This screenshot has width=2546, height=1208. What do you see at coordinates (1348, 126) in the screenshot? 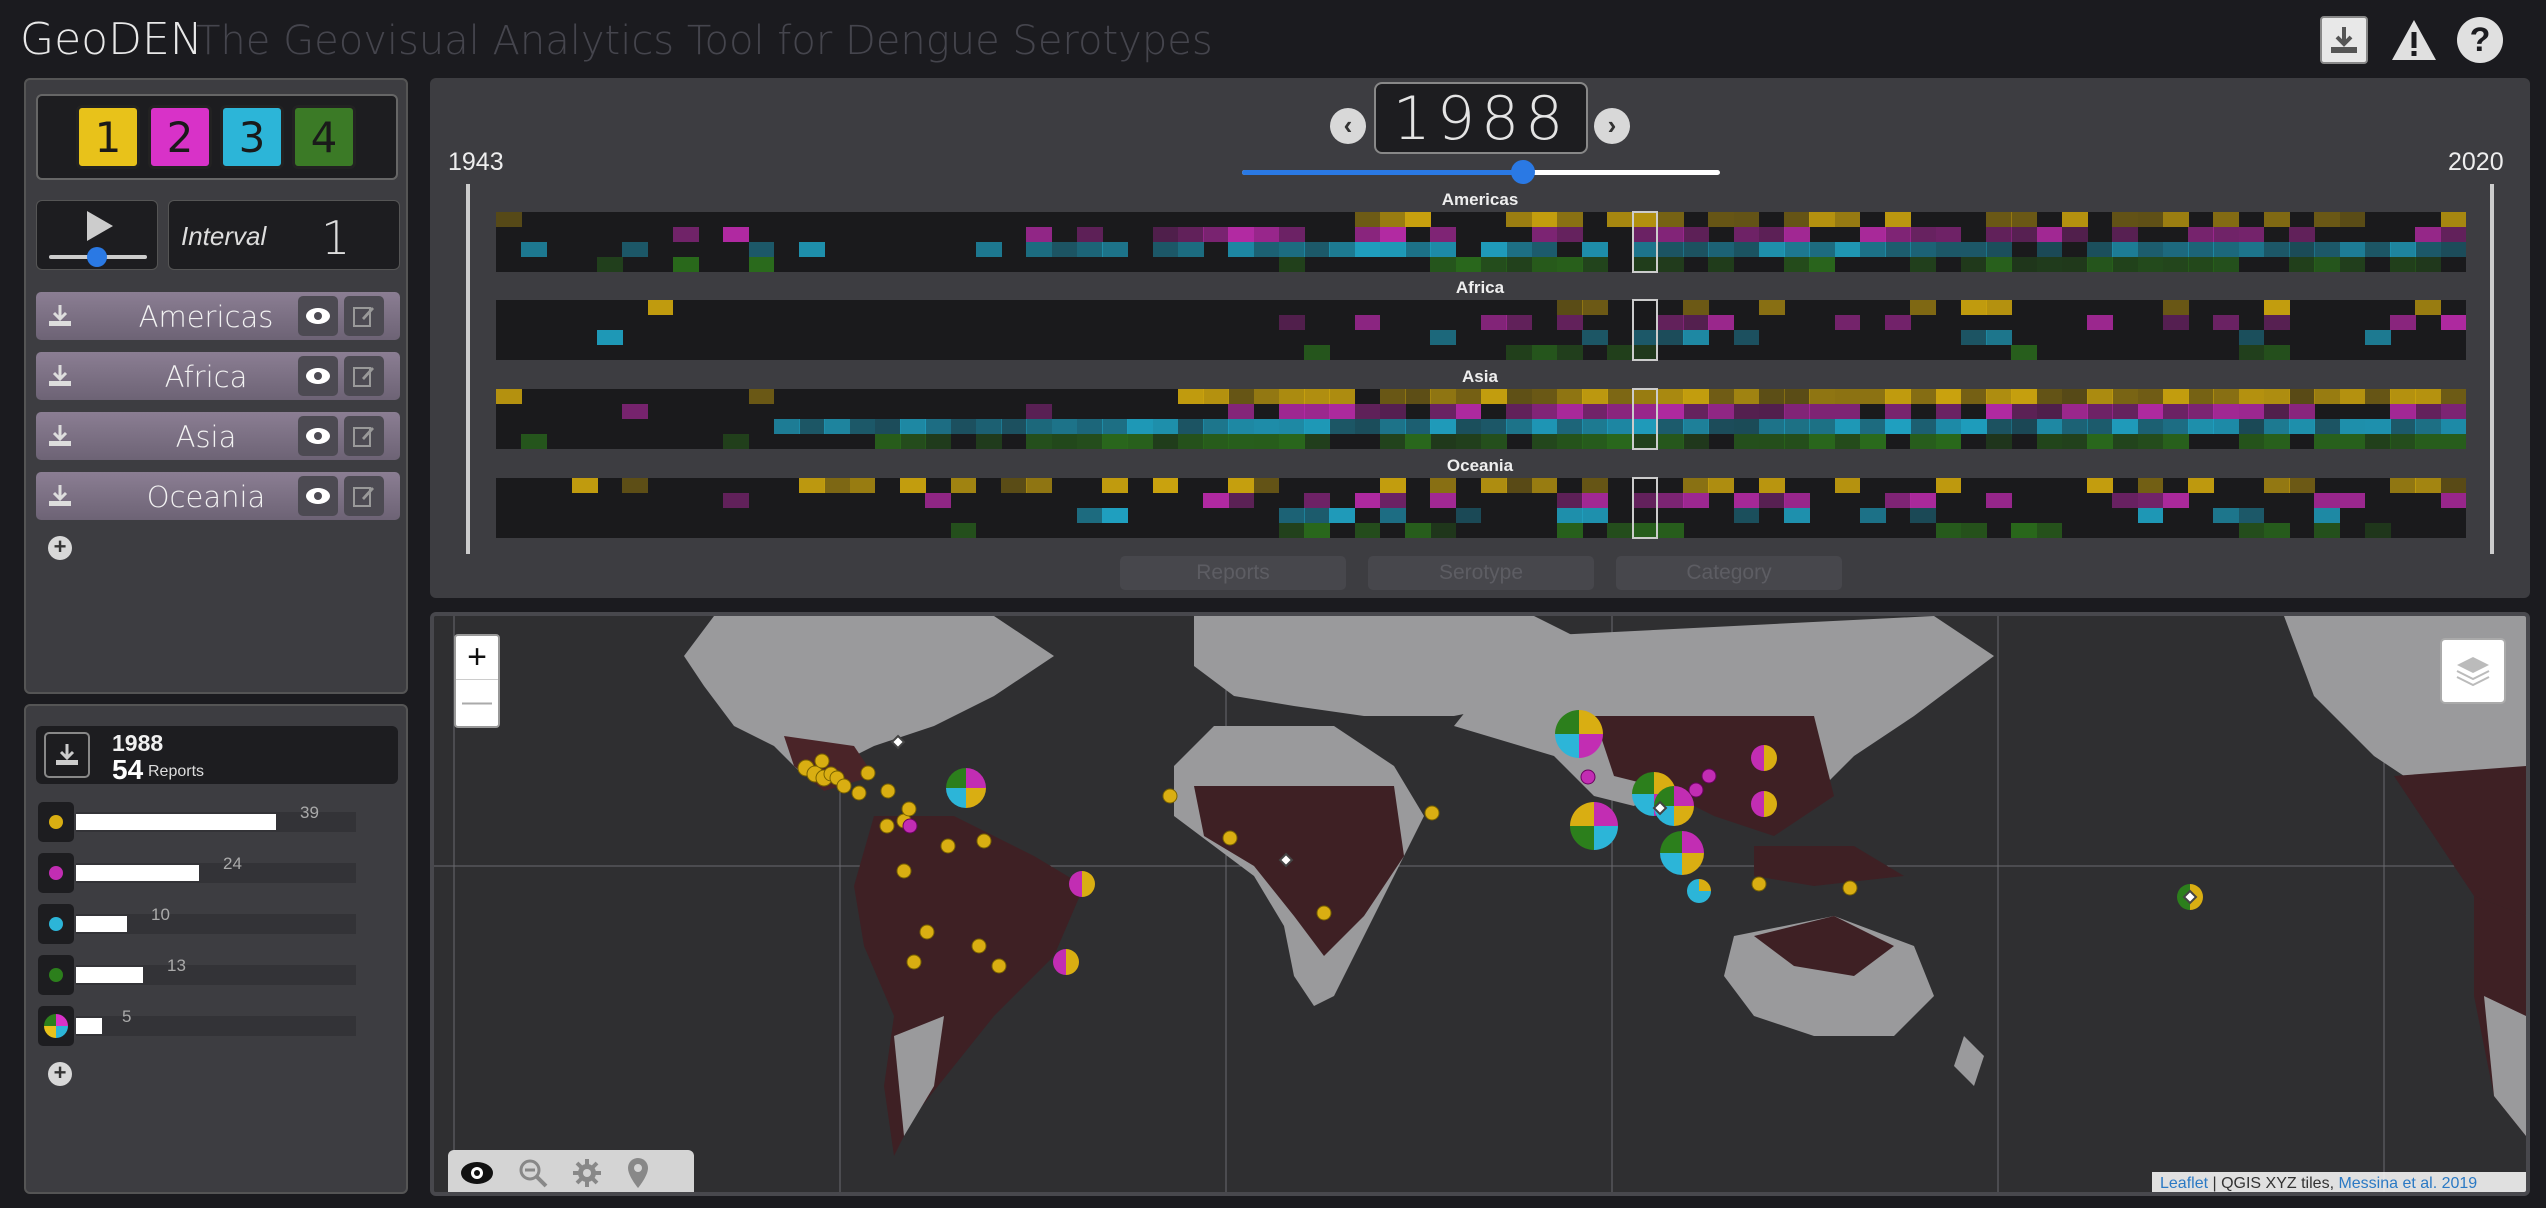
I see `chevron-left-icon: ‹` at bounding box center [1348, 126].